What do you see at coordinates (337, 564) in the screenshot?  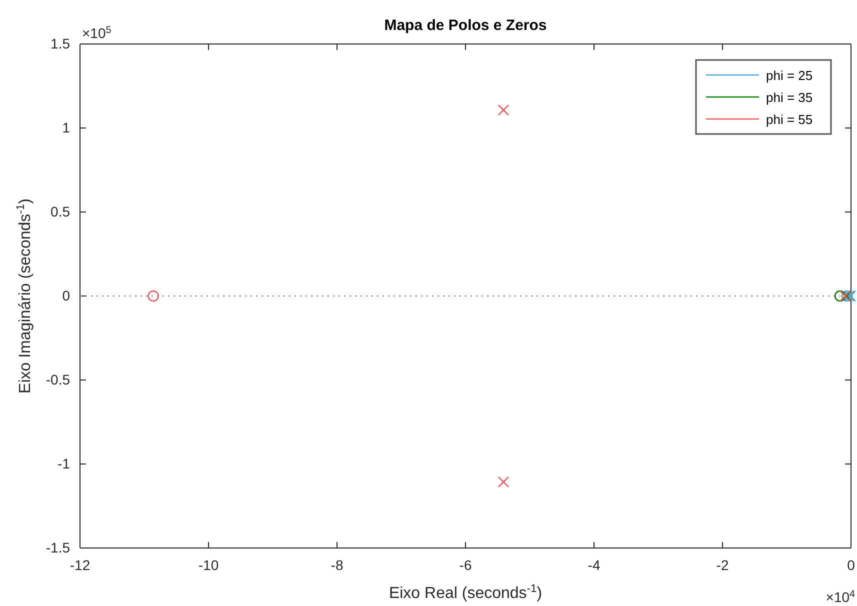 I see `x-tick-label: -8` at bounding box center [337, 564].